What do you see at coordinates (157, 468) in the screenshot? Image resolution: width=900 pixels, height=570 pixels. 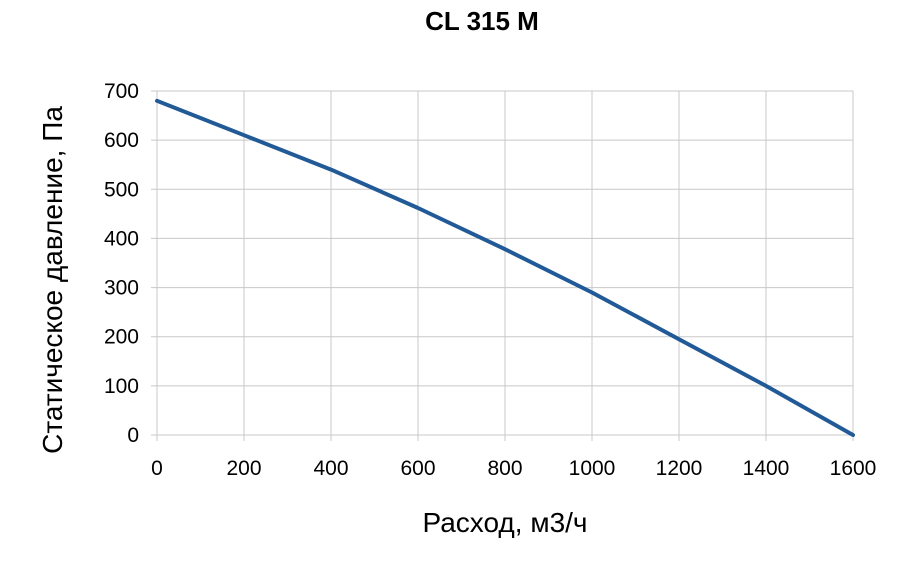 I see `x-tick-label-0: 0` at bounding box center [157, 468].